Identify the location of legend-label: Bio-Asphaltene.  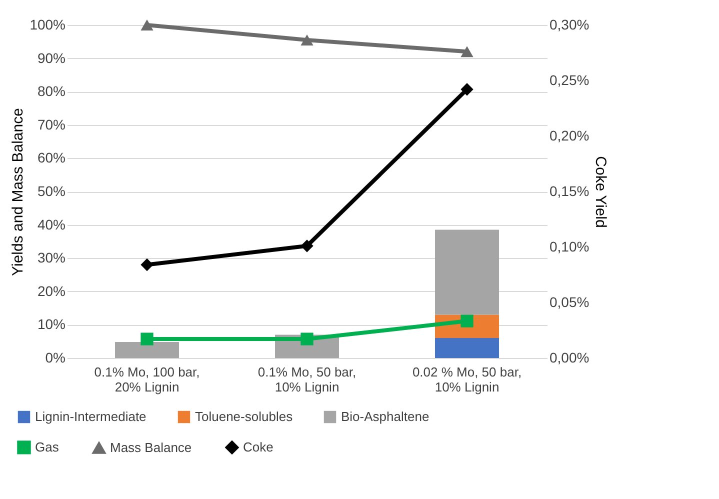
(385, 416).